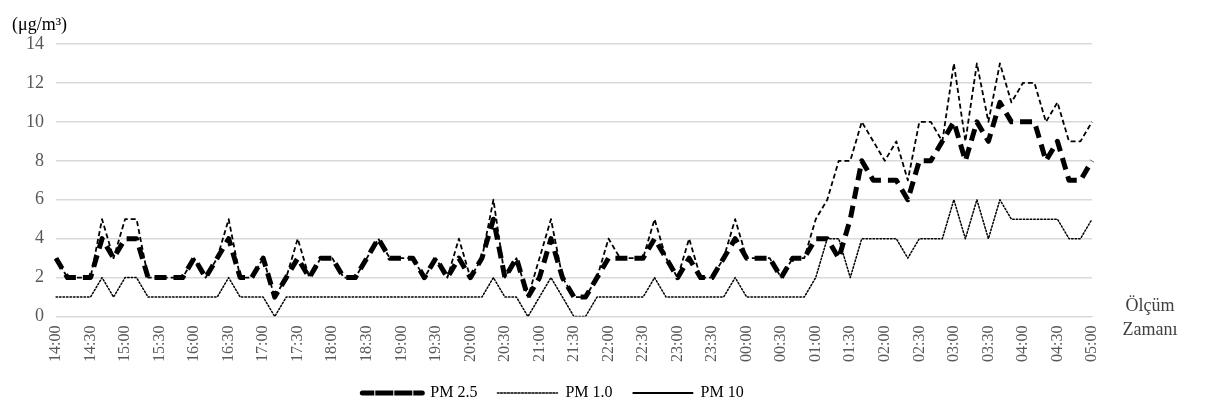 The width and height of the screenshot is (1215, 419). Describe the element at coordinates (296, 344) in the screenshot. I see `x-tick-label: 17:30` at that location.